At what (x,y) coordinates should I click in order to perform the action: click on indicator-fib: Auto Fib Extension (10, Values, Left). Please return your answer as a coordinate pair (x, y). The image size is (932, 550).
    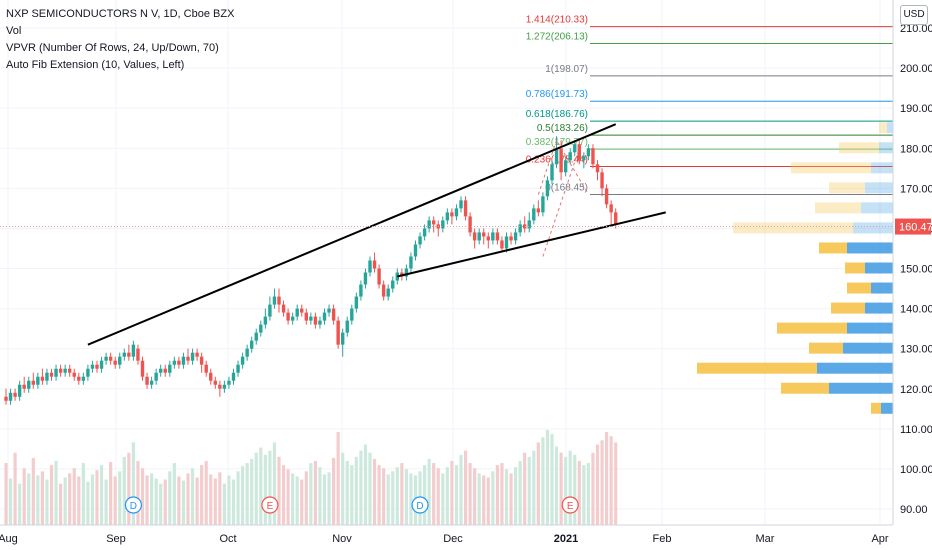
    Looking at the image, I should click on (95, 65).